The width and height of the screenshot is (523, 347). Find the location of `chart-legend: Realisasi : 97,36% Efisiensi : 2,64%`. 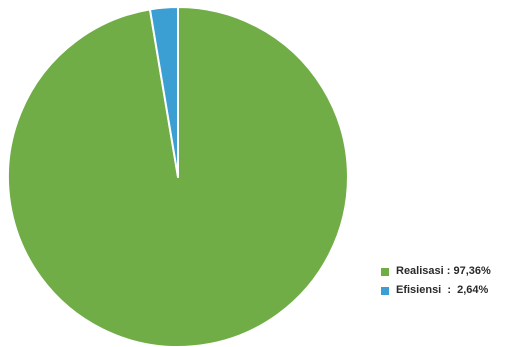

chart-legend: Realisasi : 97,36% Efisiensi : 2,64% is located at coordinates (436, 281).